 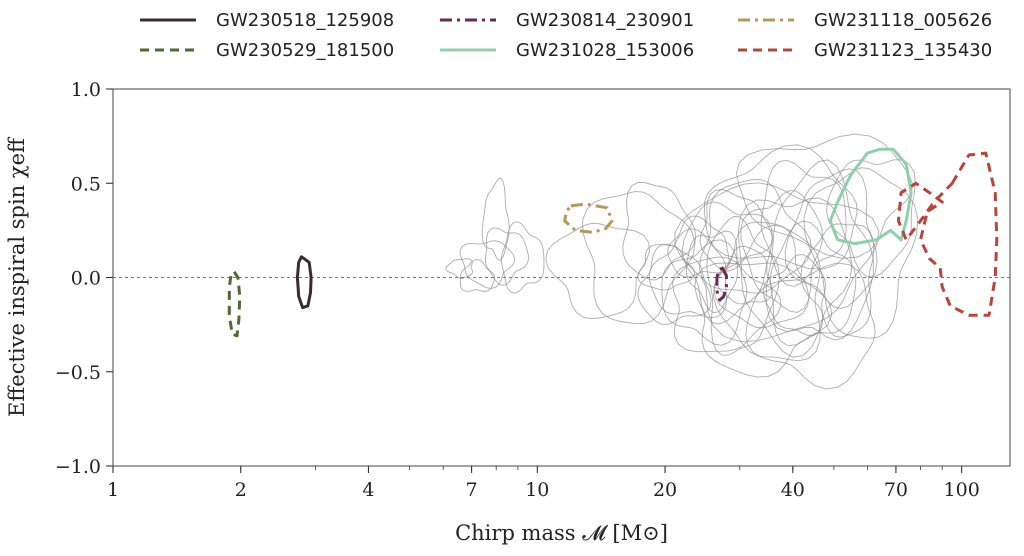 What do you see at coordinates (793, 490) in the screenshot?
I see `x-tick-label: 40` at bounding box center [793, 490].